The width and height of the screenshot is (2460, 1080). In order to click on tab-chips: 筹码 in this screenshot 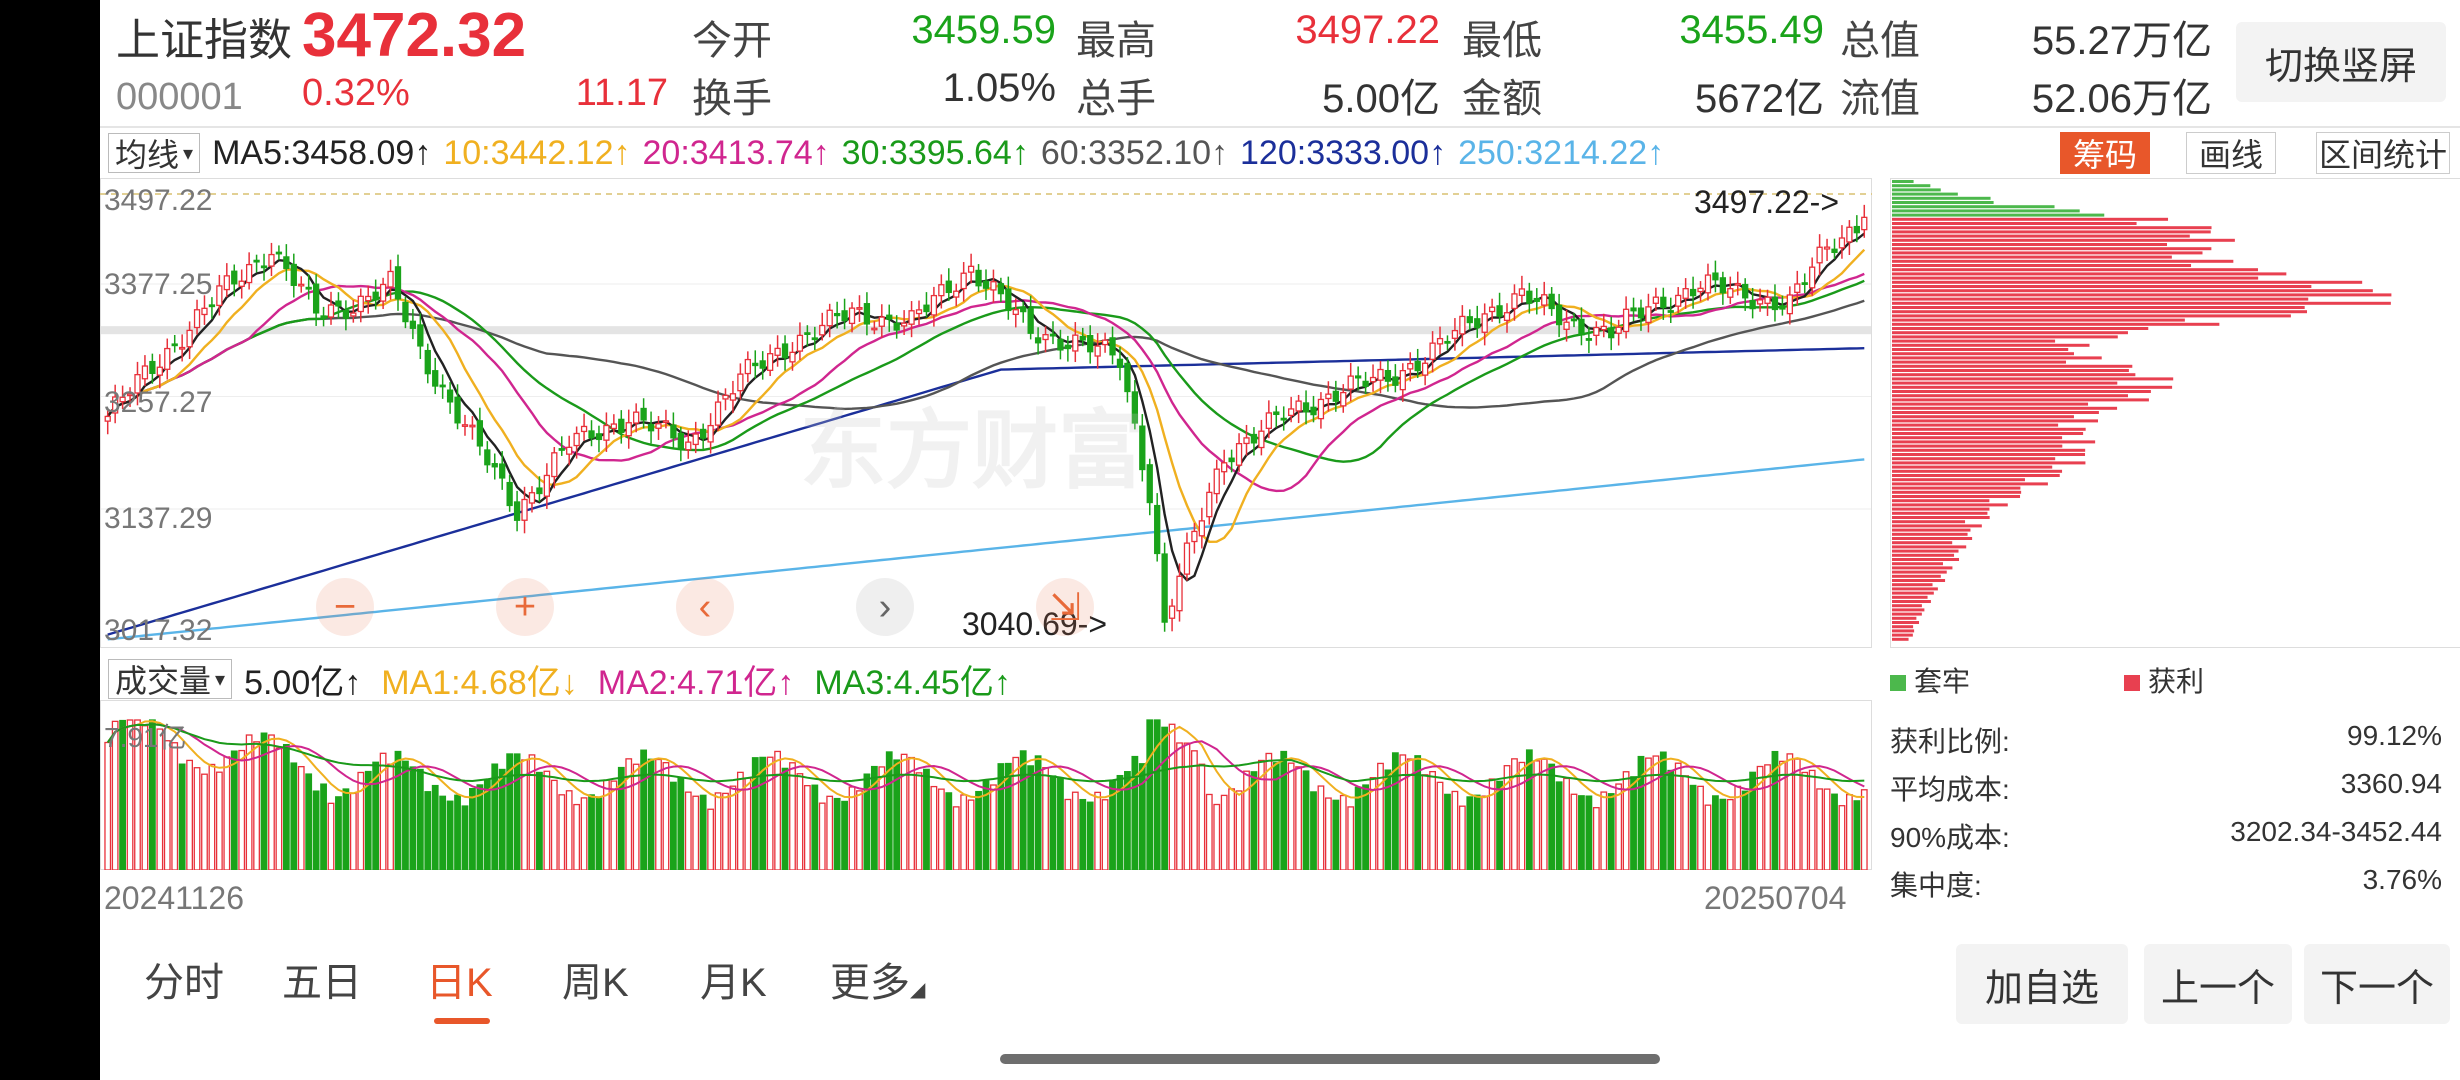, I will do `click(2105, 153)`.